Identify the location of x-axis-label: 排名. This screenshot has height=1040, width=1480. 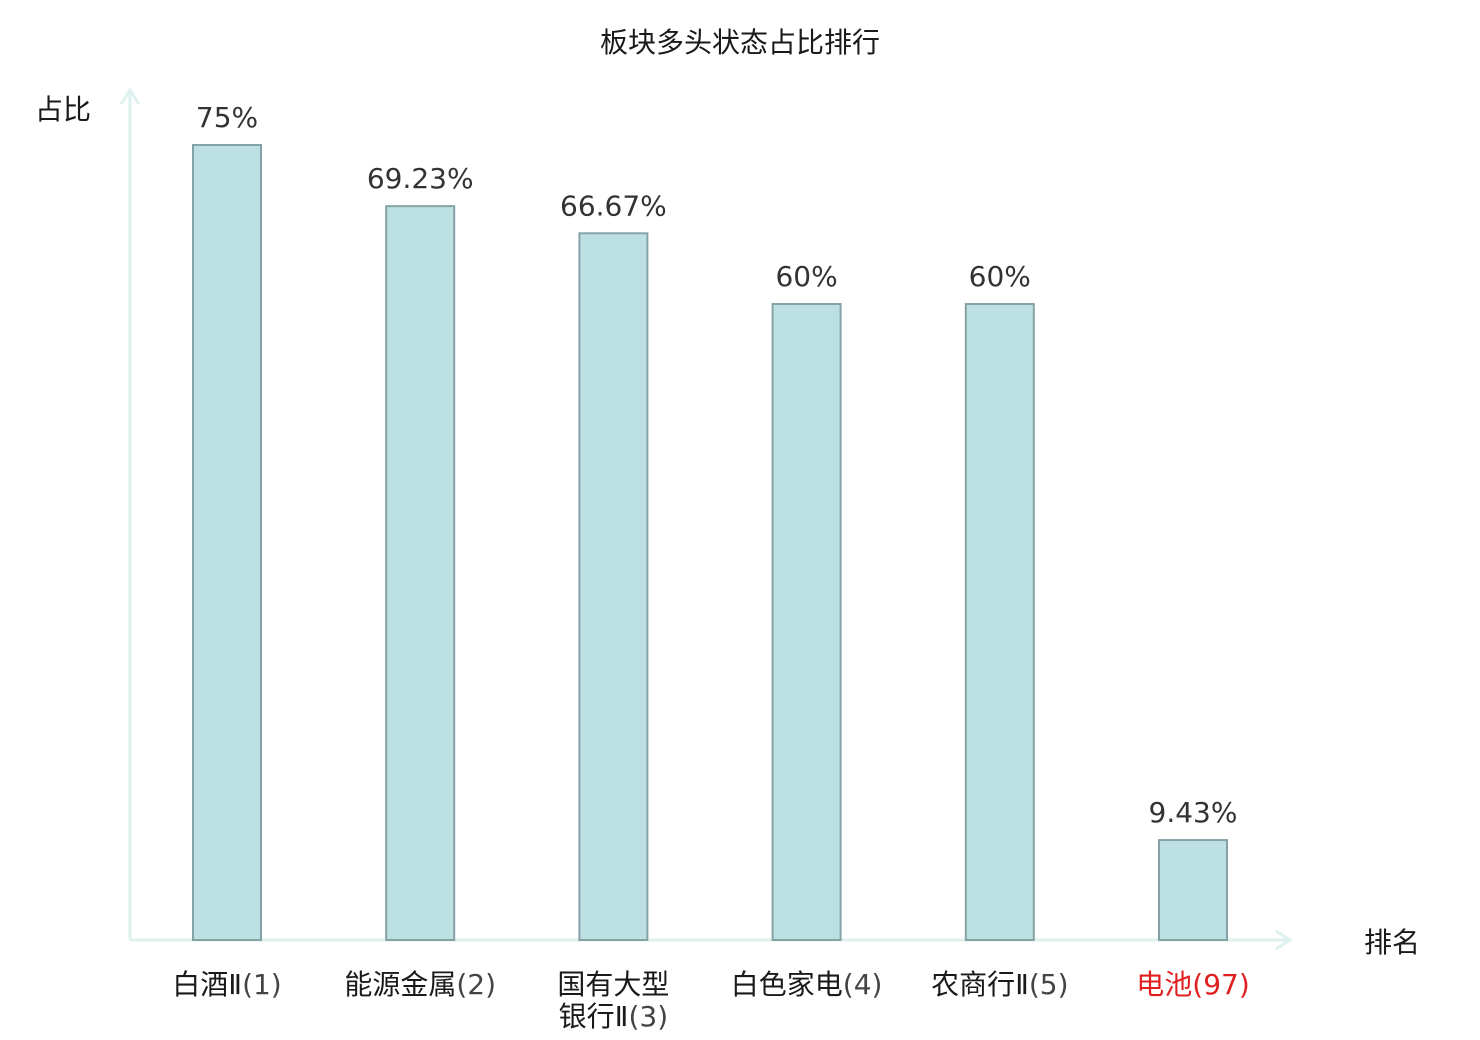
(1392, 942).